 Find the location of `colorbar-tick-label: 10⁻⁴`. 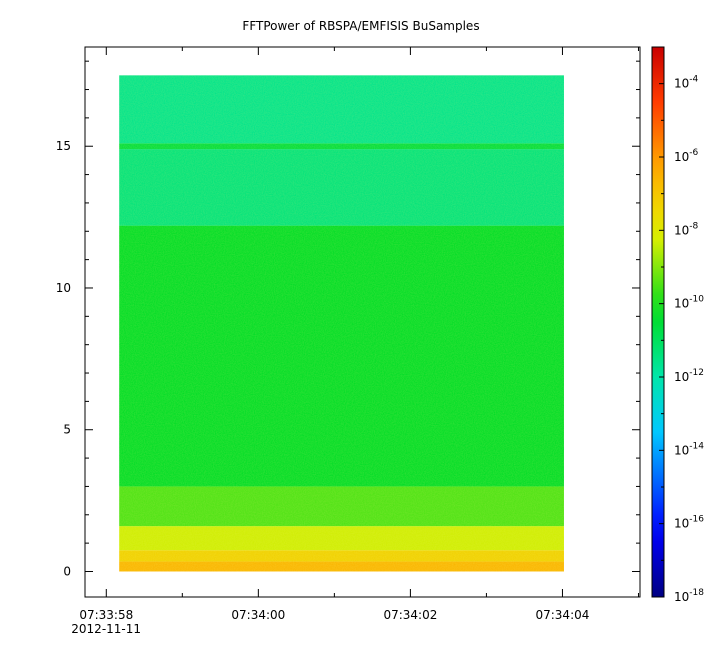

colorbar-tick-label: 10⁻⁴ is located at coordinates (686, 83).